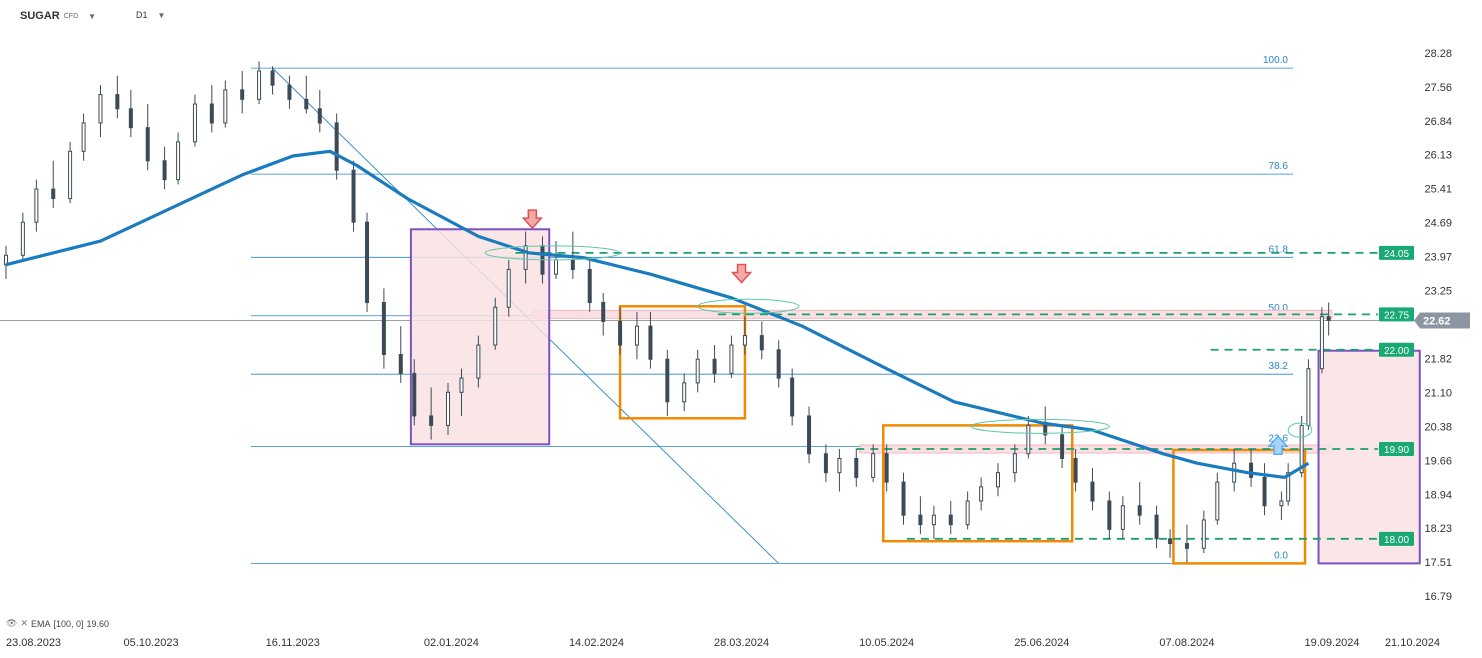 The height and width of the screenshot is (658, 1482). What do you see at coordinates (161, 15) in the screenshot?
I see `timeframe-dropdown-icon: ▼` at bounding box center [161, 15].